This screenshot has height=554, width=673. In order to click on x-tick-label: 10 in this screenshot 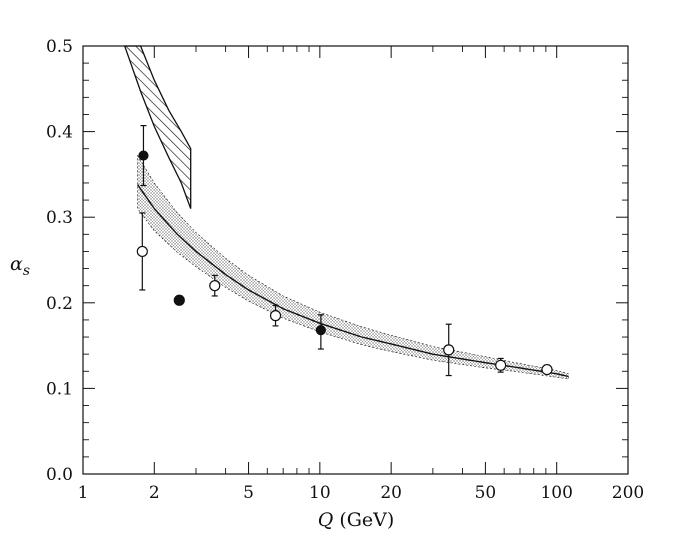, I will do `click(320, 493)`.